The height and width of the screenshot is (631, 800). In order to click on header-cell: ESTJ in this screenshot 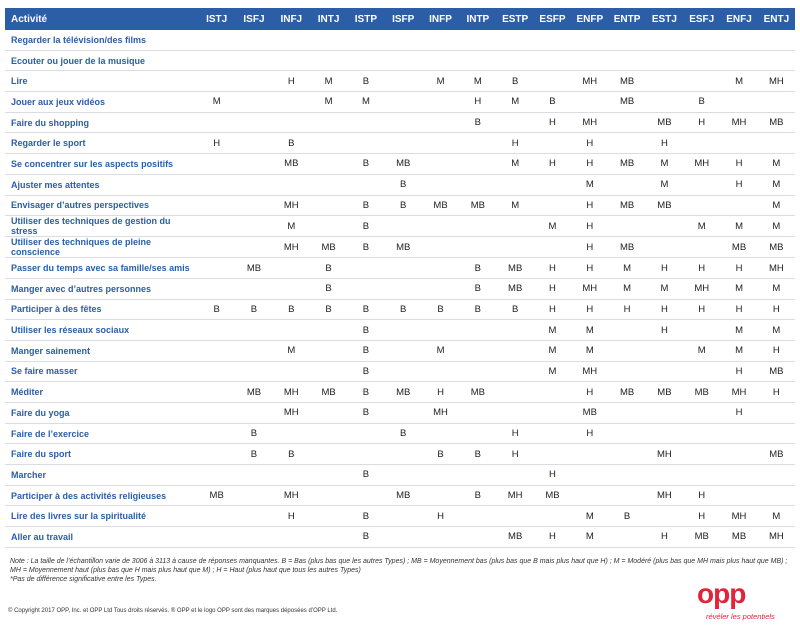, I will do `click(664, 19)`.